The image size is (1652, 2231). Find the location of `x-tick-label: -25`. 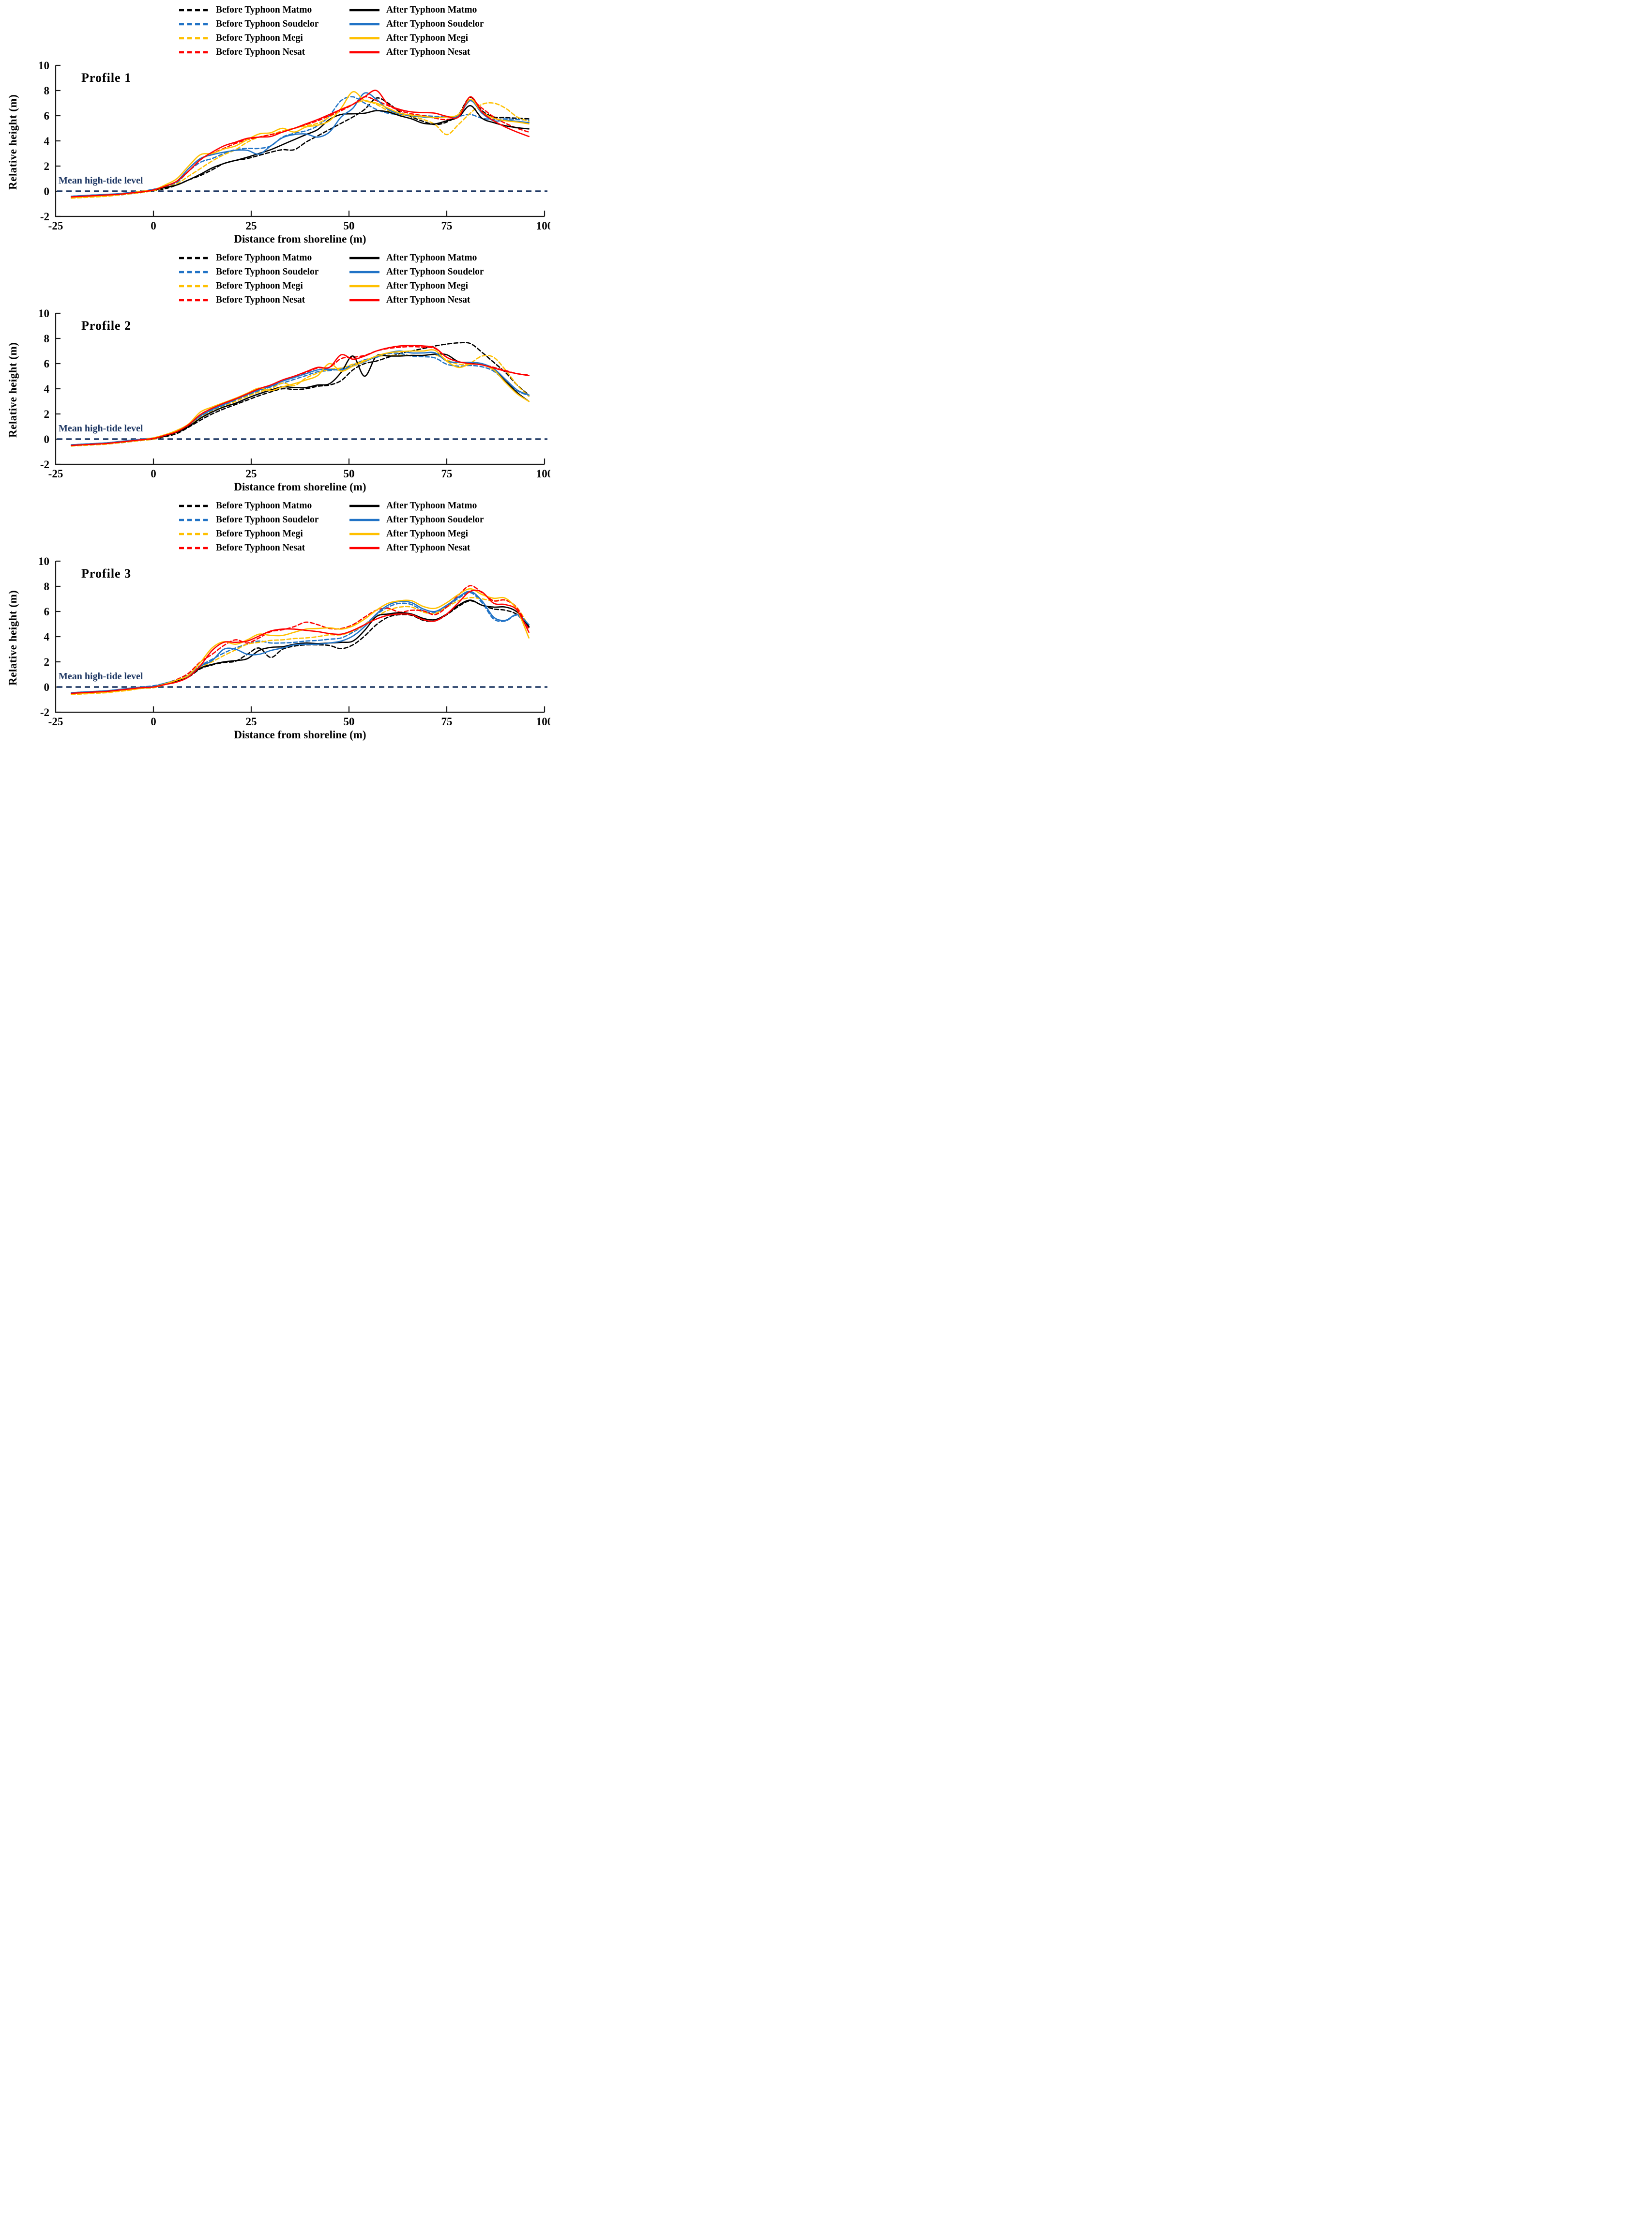

x-tick-label: -25 is located at coordinates (55, 722).